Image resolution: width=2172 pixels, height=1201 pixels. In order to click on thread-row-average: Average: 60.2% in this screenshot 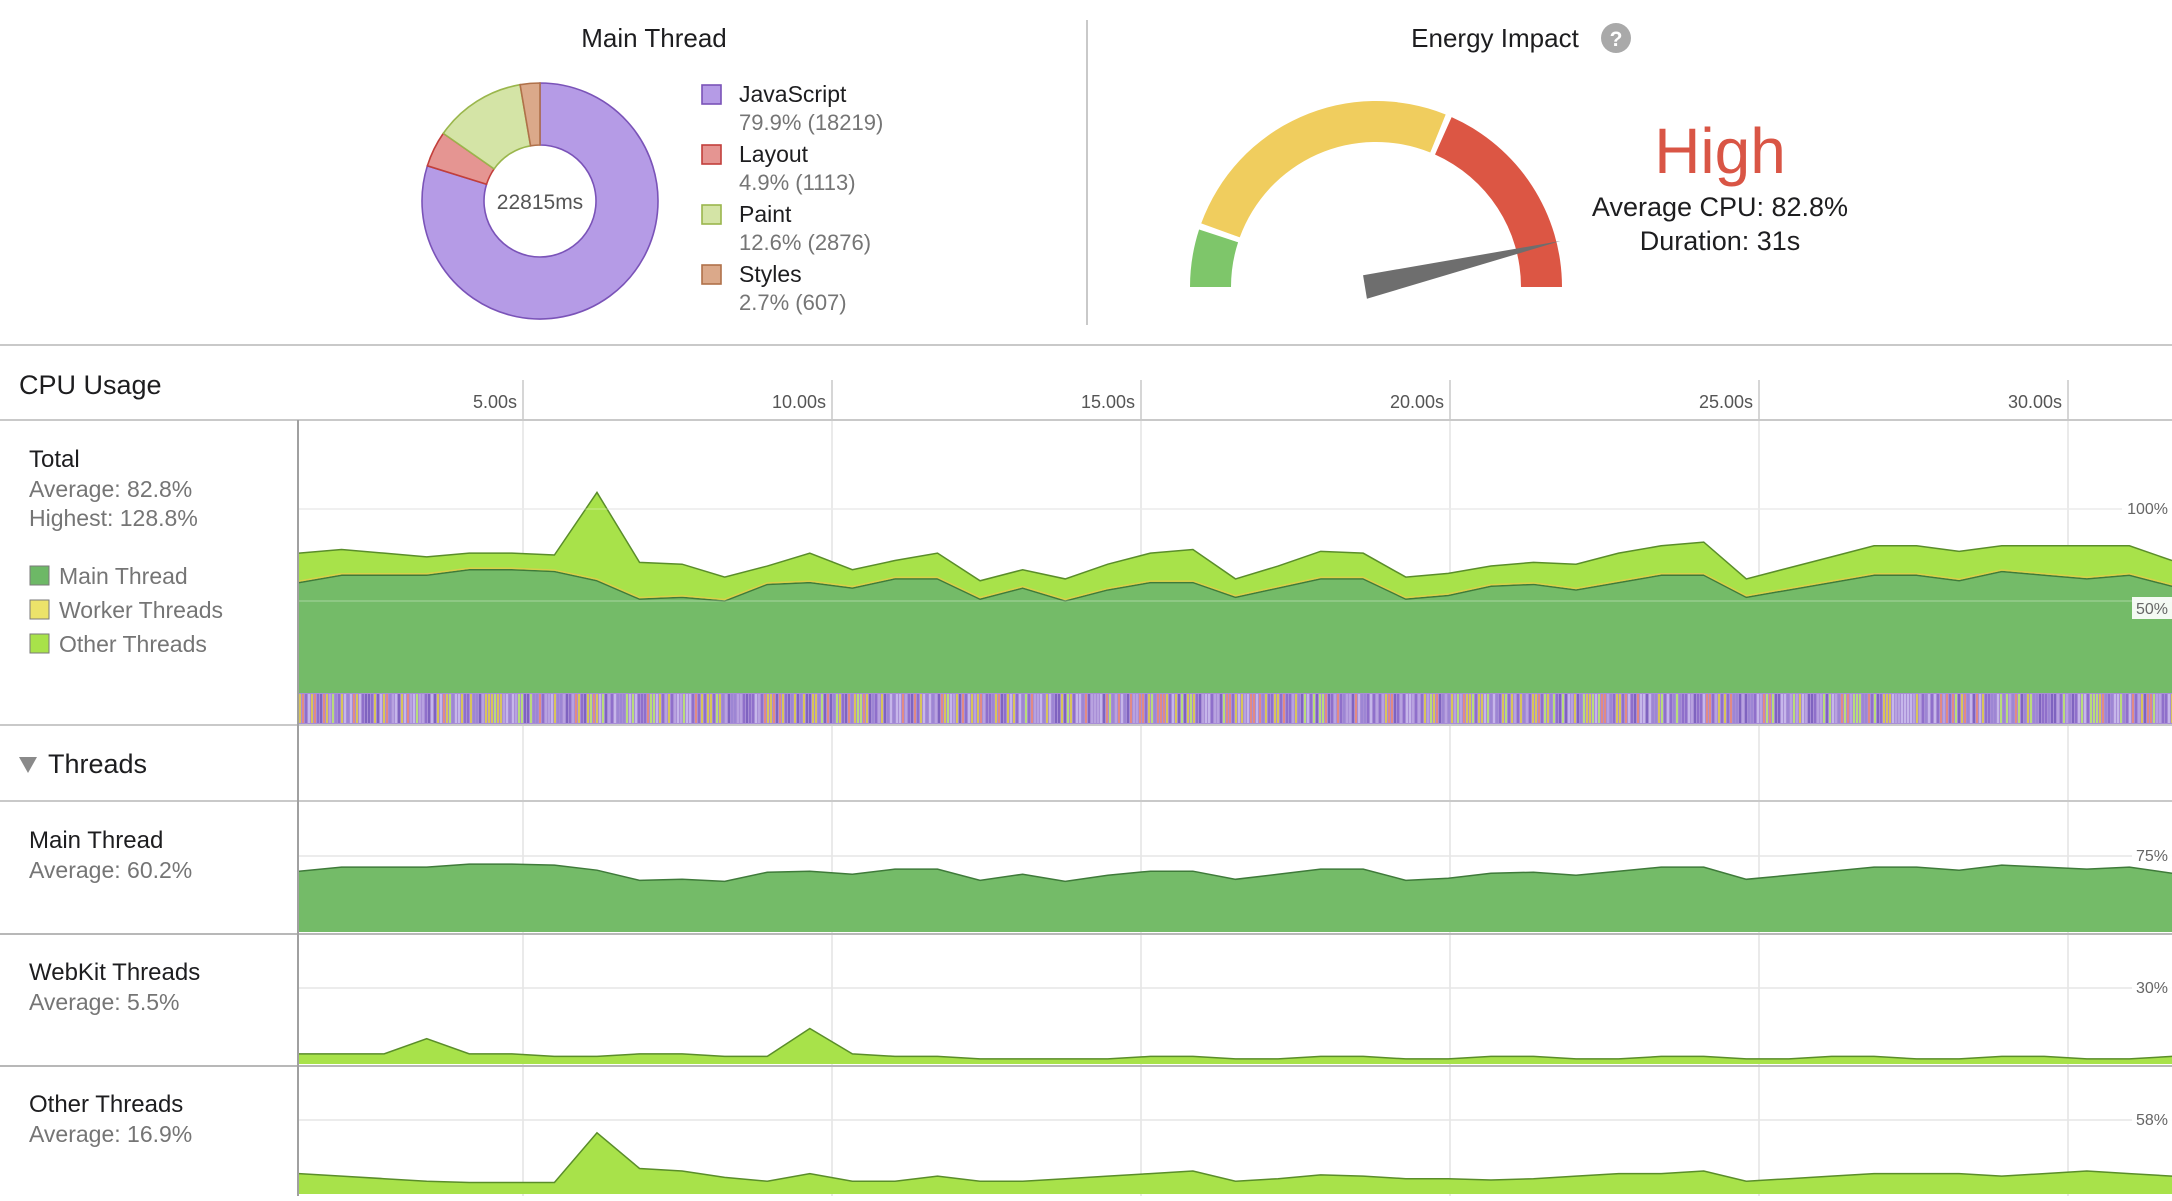, I will do `click(110, 870)`.